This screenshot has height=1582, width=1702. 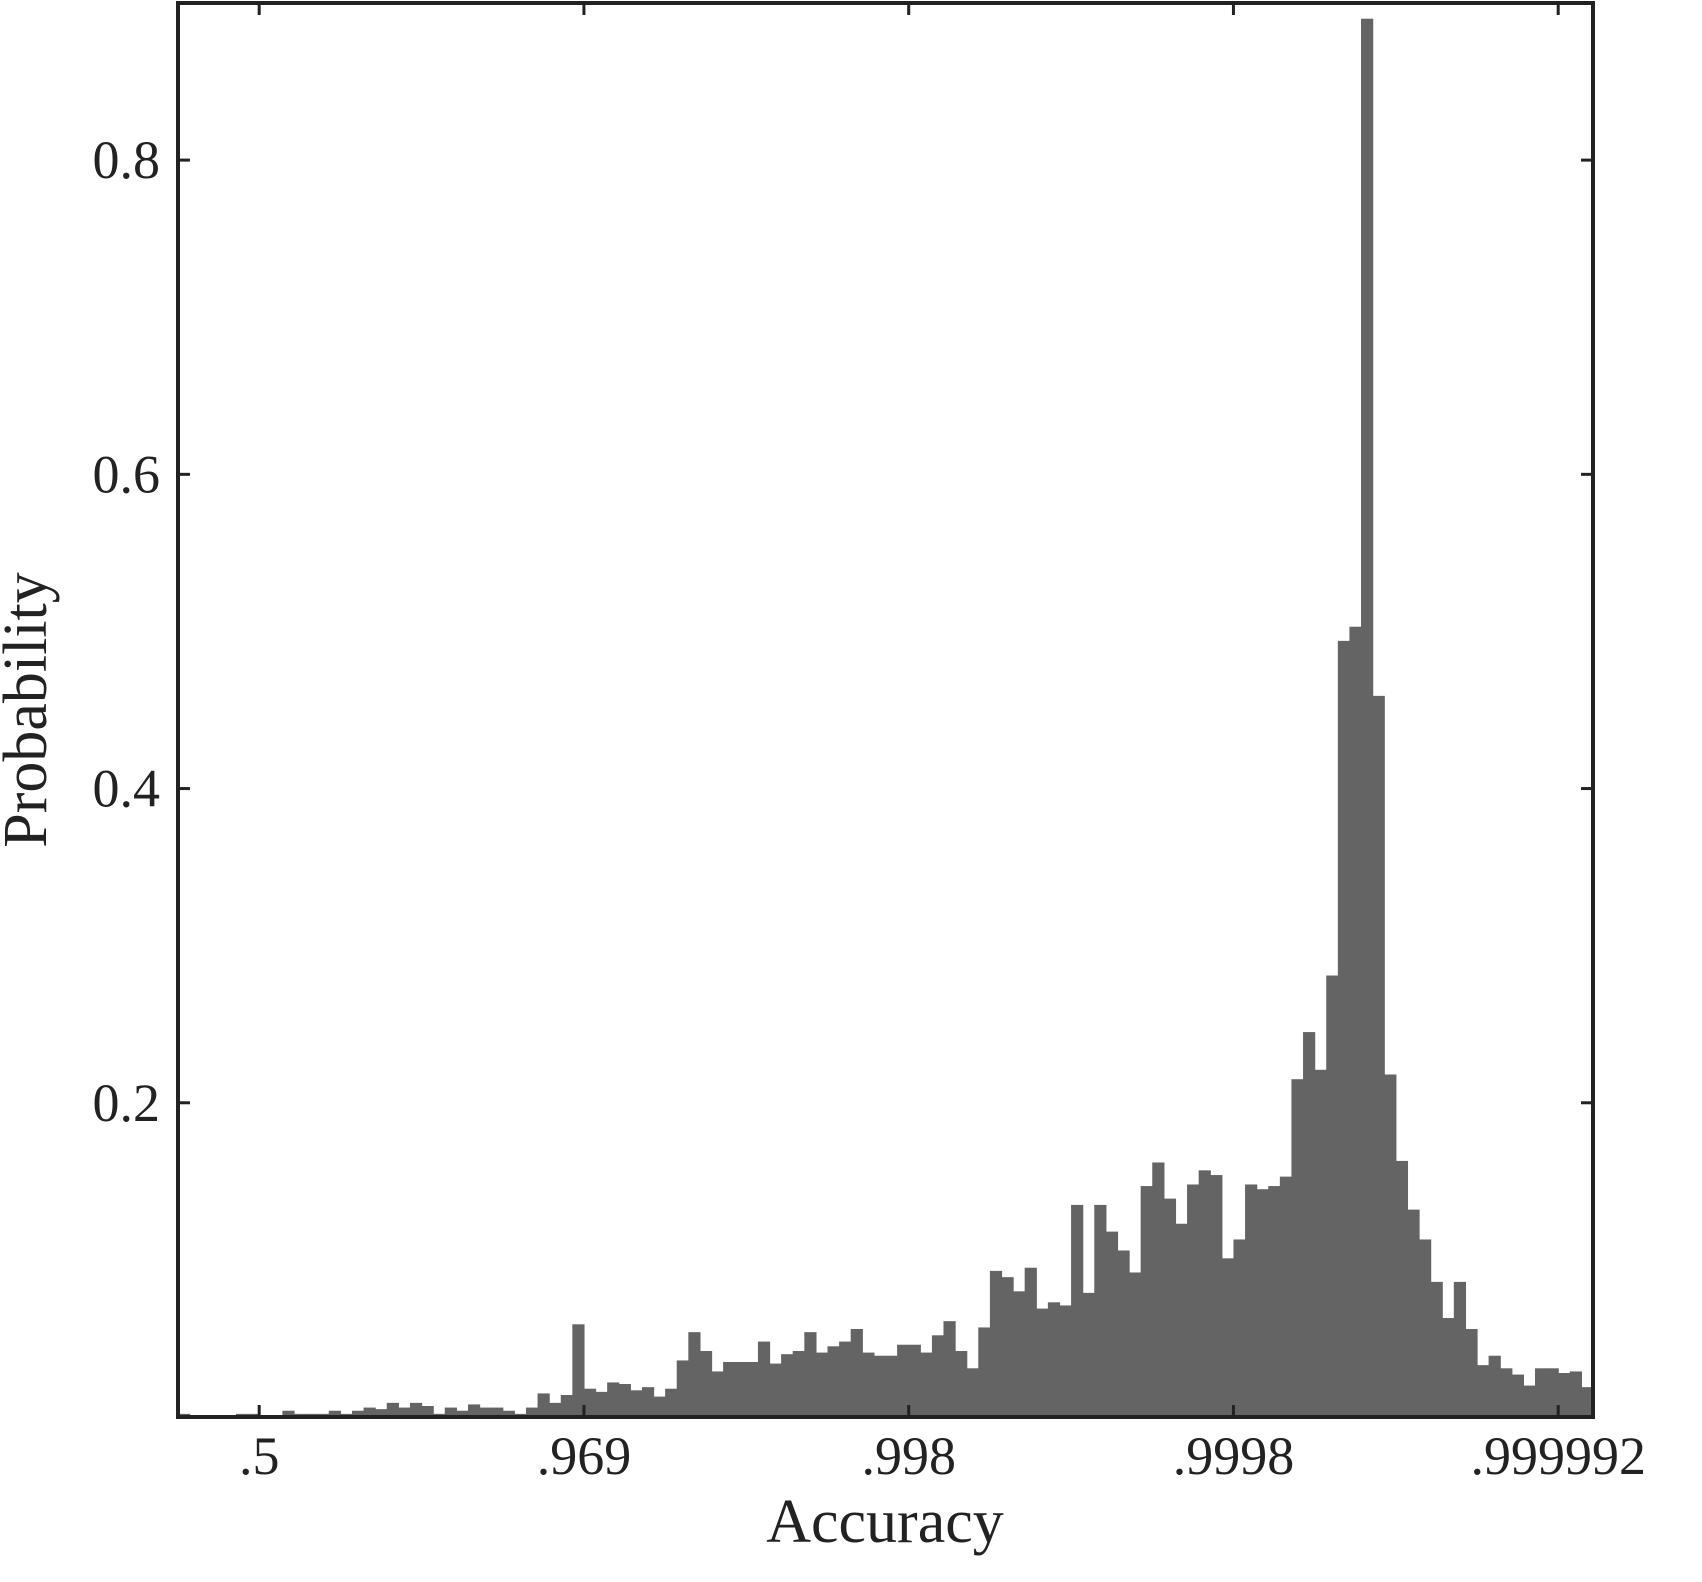 What do you see at coordinates (259, 1456) in the screenshot?
I see `x-tick-label: .5` at bounding box center [259, 1456].